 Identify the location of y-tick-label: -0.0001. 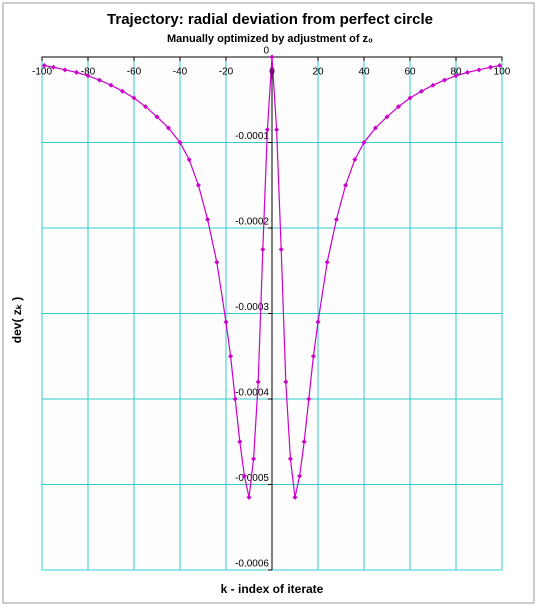
(252, 136).